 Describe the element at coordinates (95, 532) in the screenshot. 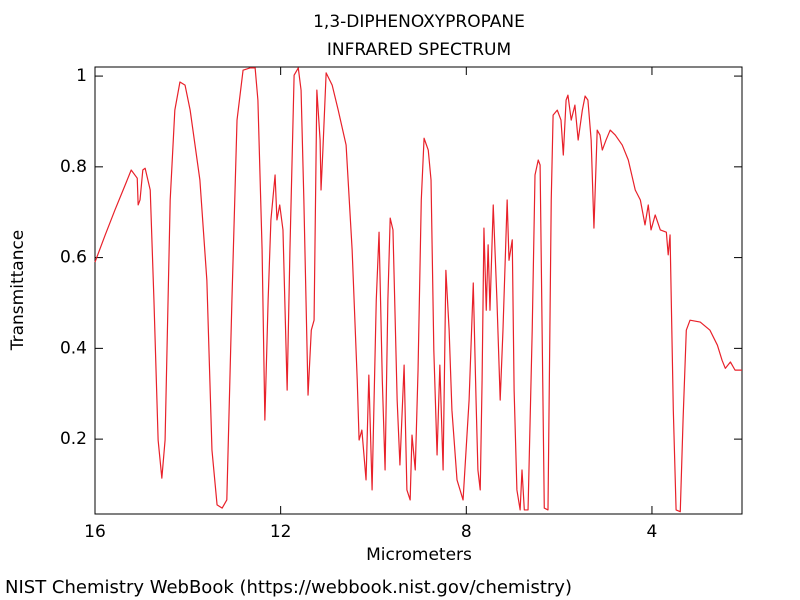

I see `x-tick-label: 16` at that location.